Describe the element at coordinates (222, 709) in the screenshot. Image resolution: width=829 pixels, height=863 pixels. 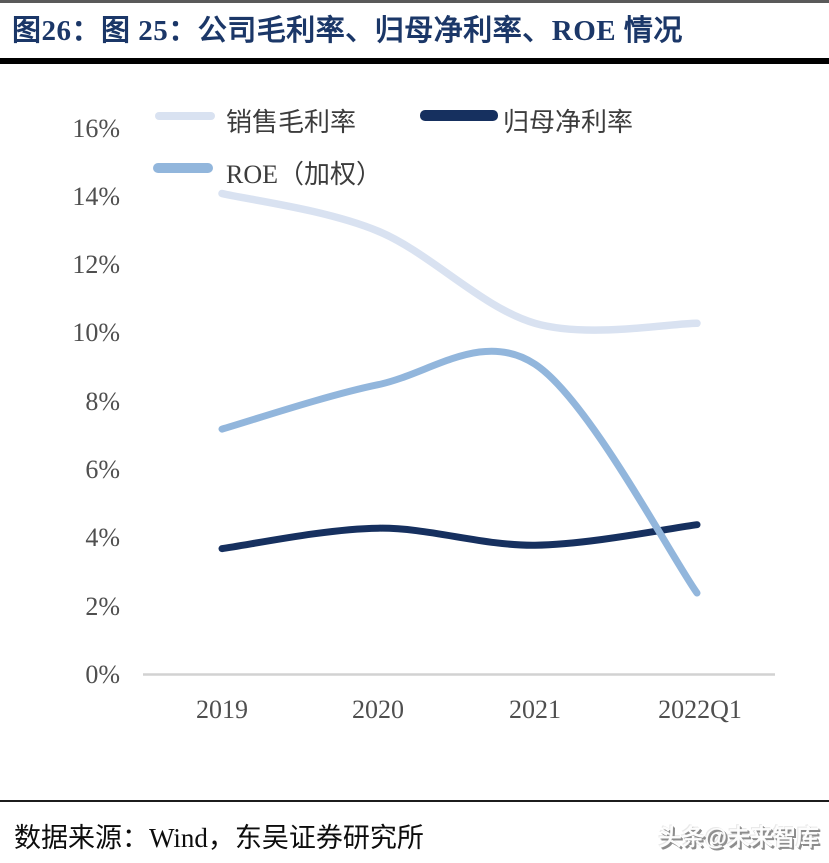
I see `x-tick-label-2019: 2019` at that location.